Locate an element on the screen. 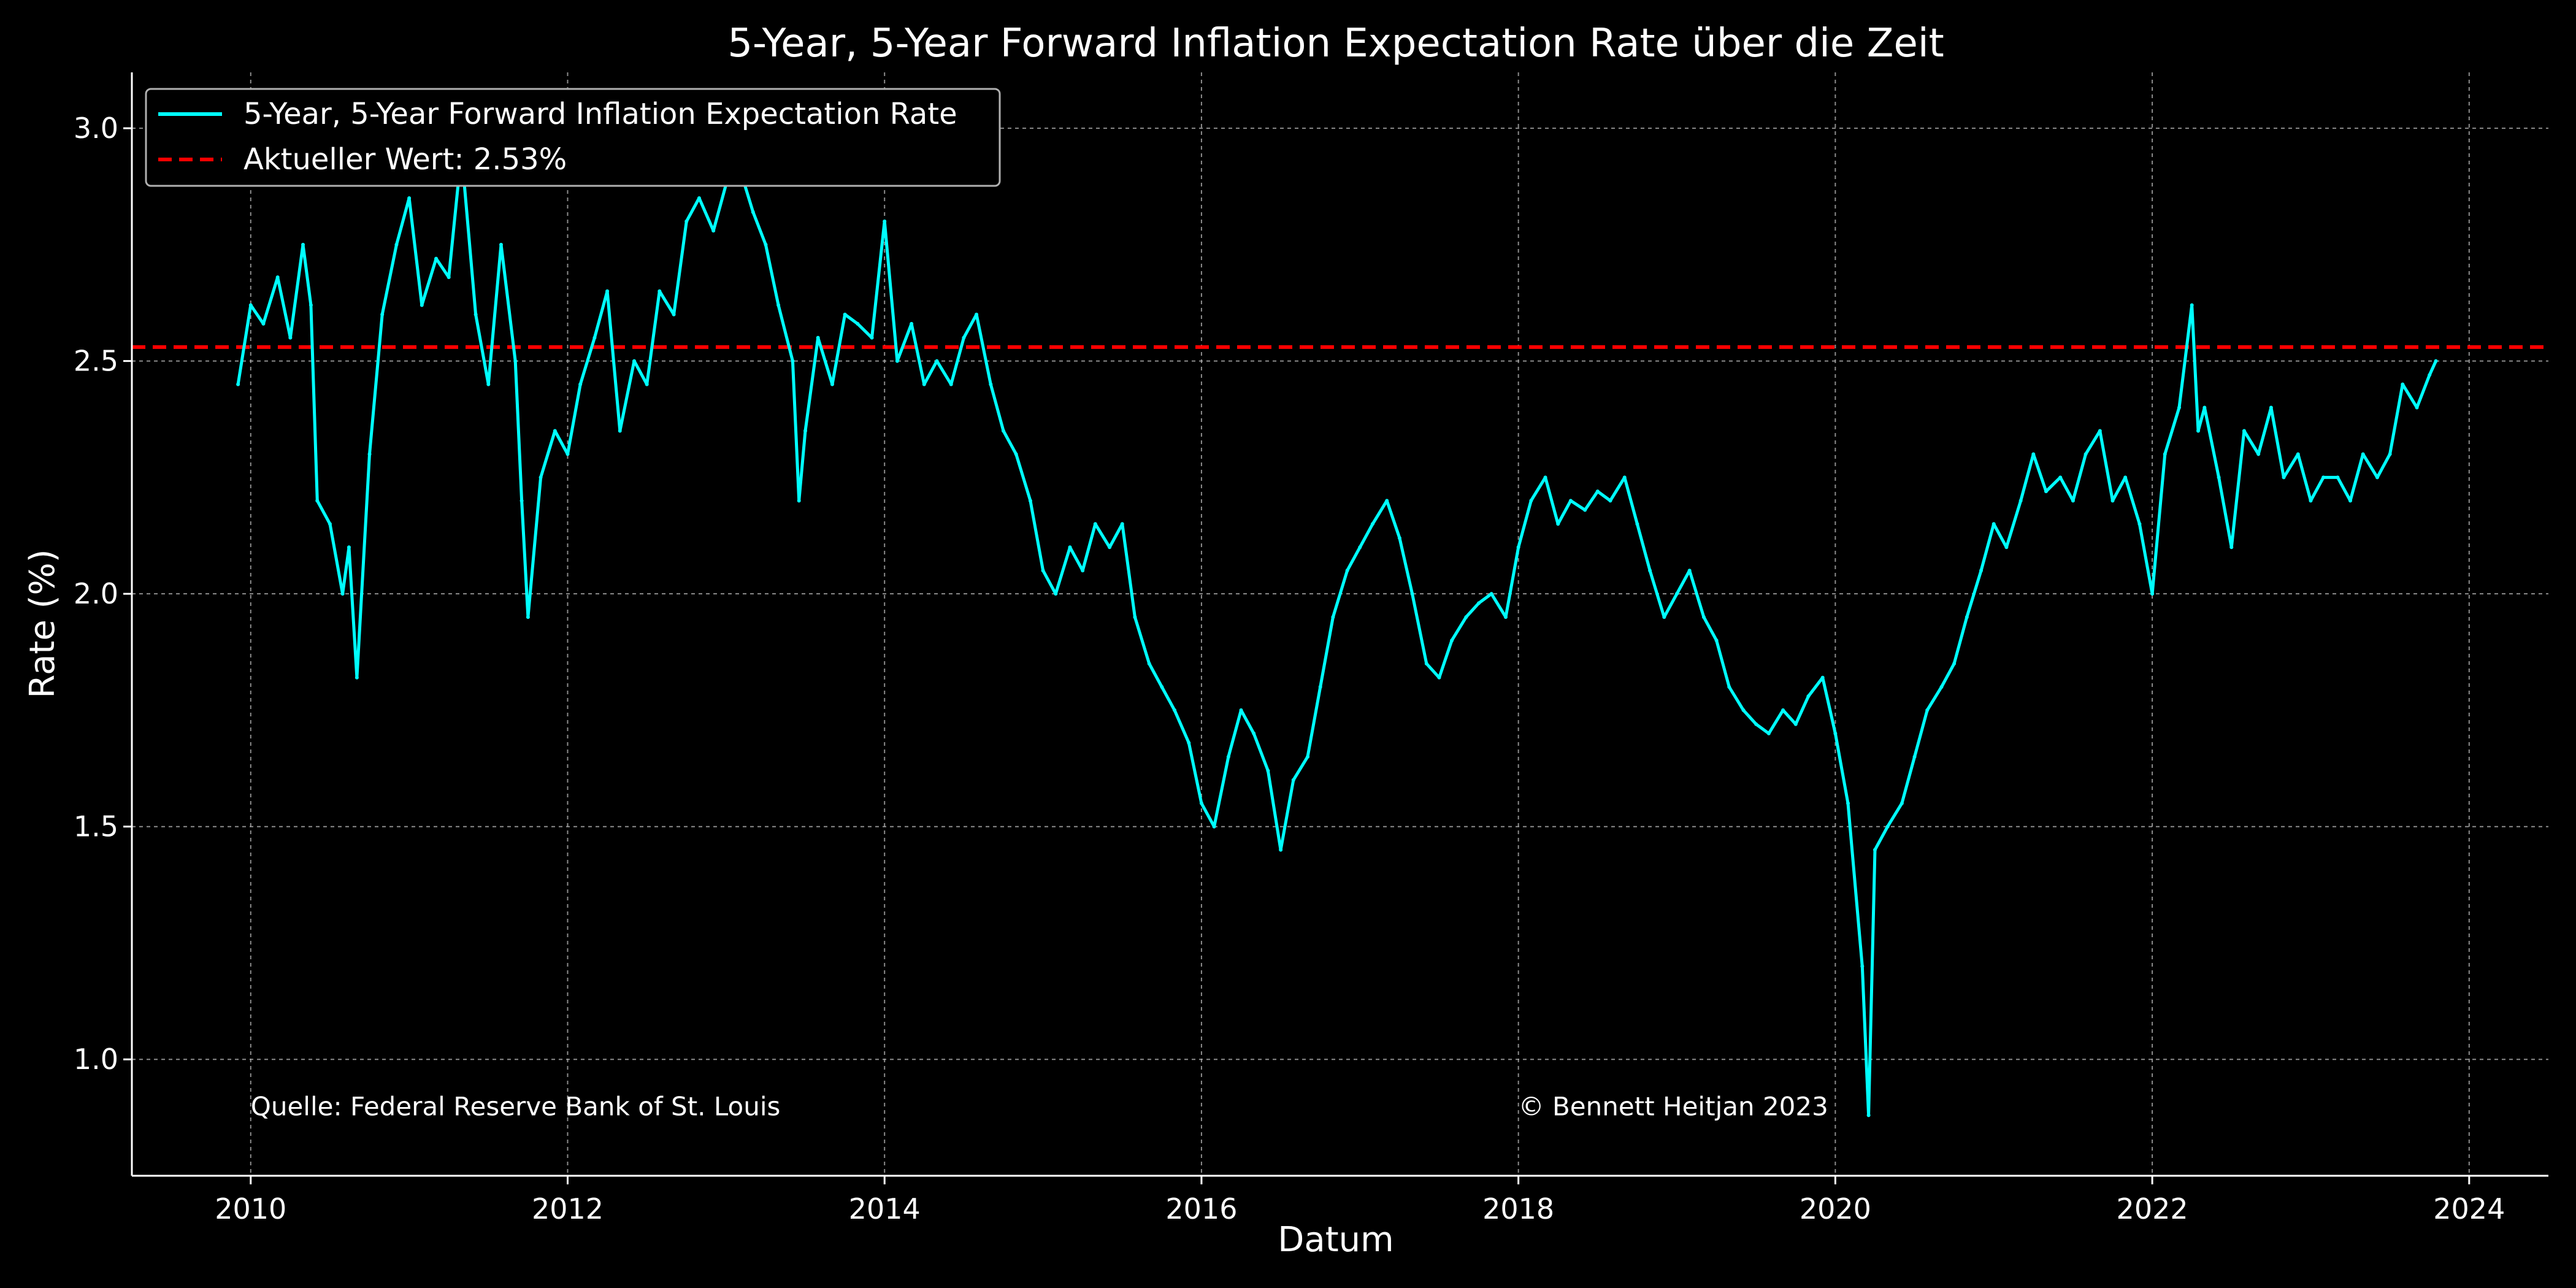 This screenshot has height=1288, width=2576. x-tick-label: 2018 is located at coordinates (1518, 1208).